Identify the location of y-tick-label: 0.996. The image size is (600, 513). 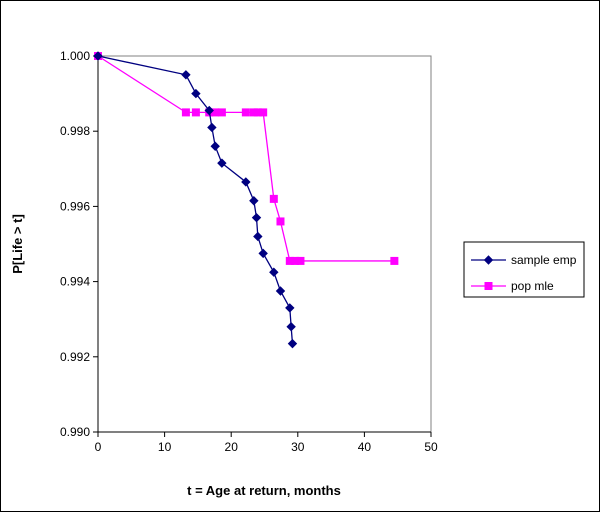
(75, 206).